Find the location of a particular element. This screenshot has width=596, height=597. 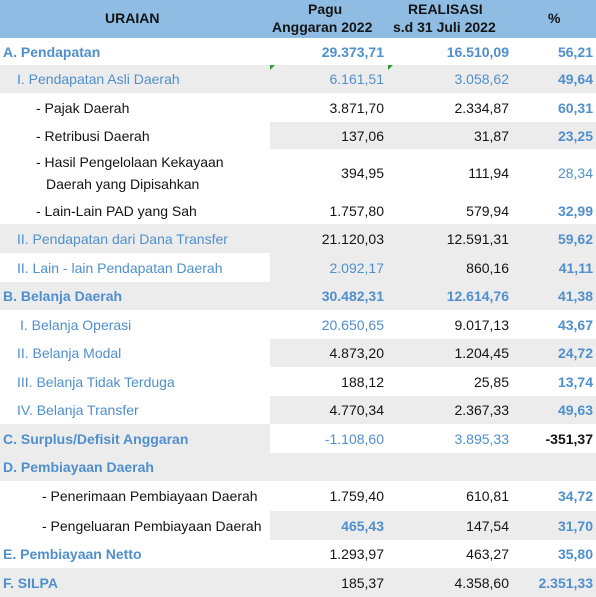

row-realisasi: 147,54 is located at coordinates (450, 525).